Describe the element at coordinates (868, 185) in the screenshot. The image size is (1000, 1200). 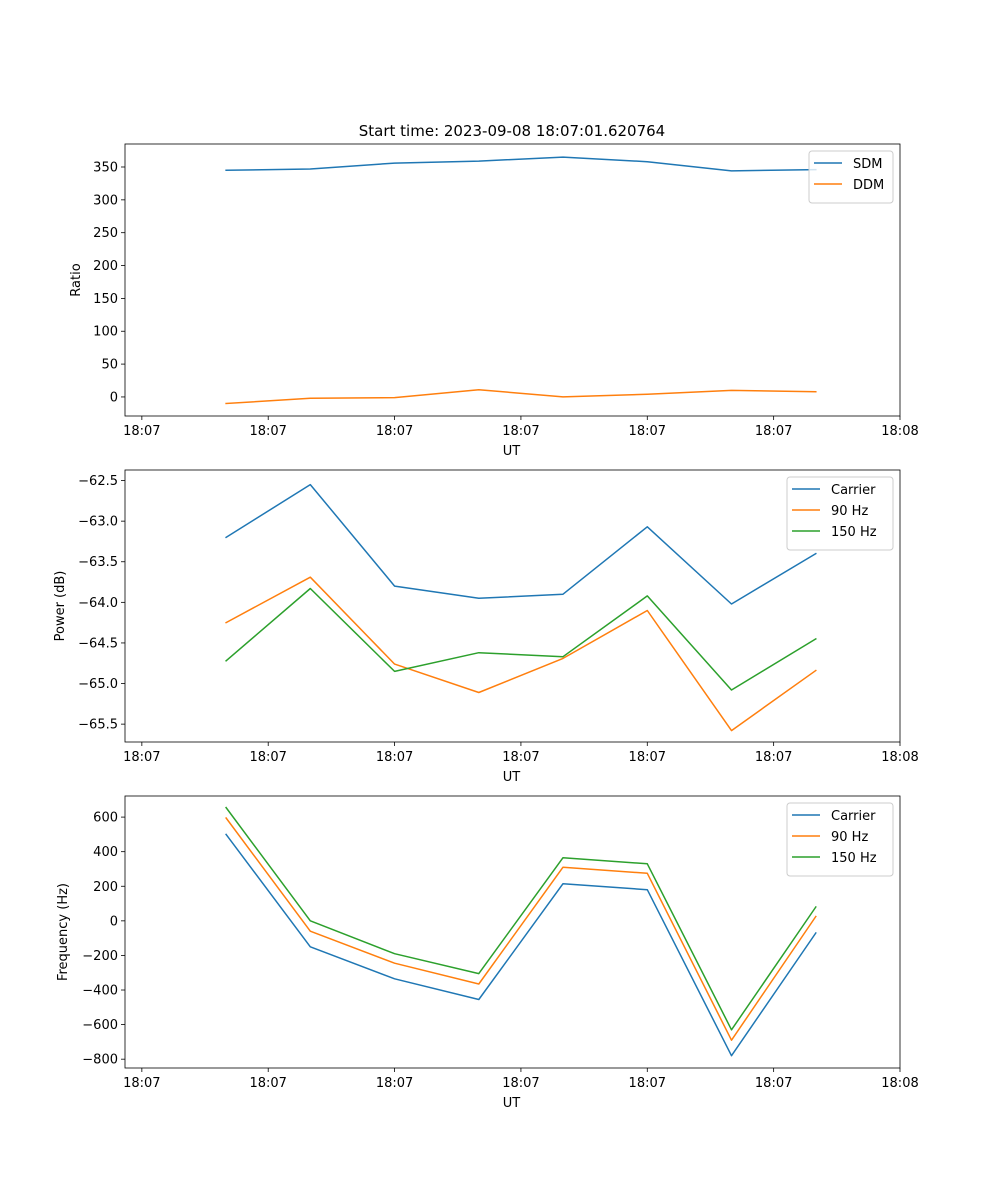
I see `legend-label: DDM` at that location.